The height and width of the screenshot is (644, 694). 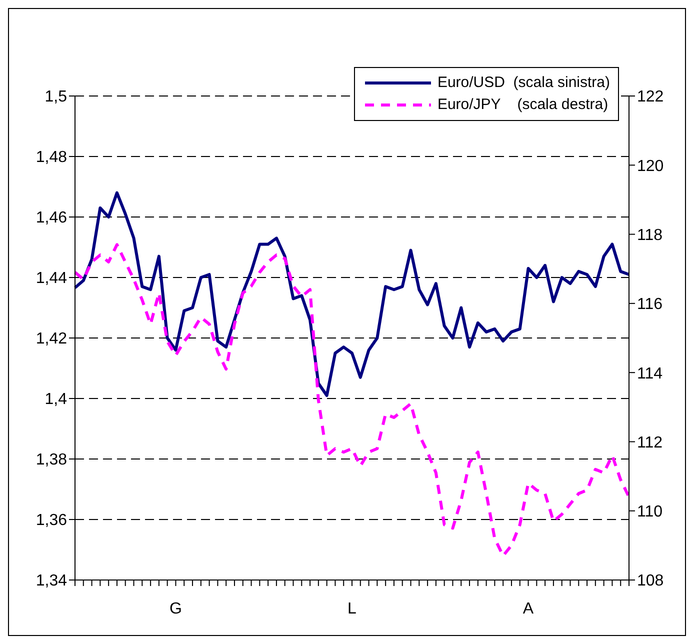 What do you see at coordinates (650, 512) in the screenshot?
I see `y2-tick-label: 110` at bounding box center [650, 512].